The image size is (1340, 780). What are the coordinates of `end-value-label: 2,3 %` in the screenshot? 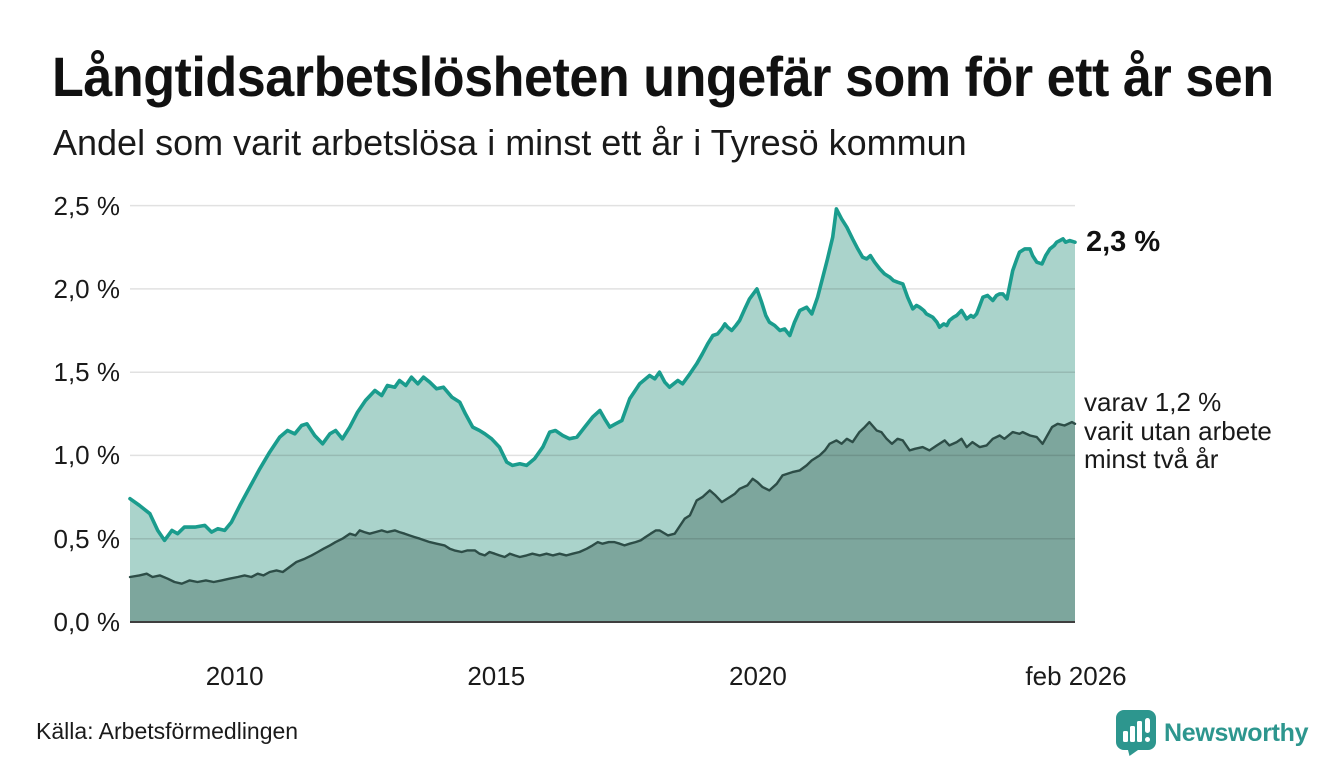 It's located at (1123, 242).